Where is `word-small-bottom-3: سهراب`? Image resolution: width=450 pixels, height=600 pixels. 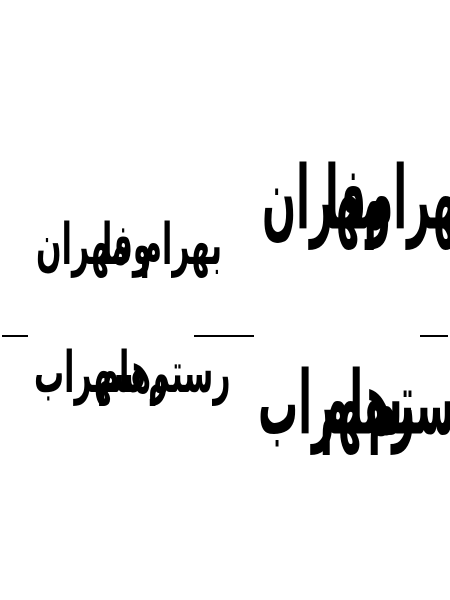
word-small-bottom-3: سهراب is located at coordinates (88, 374).